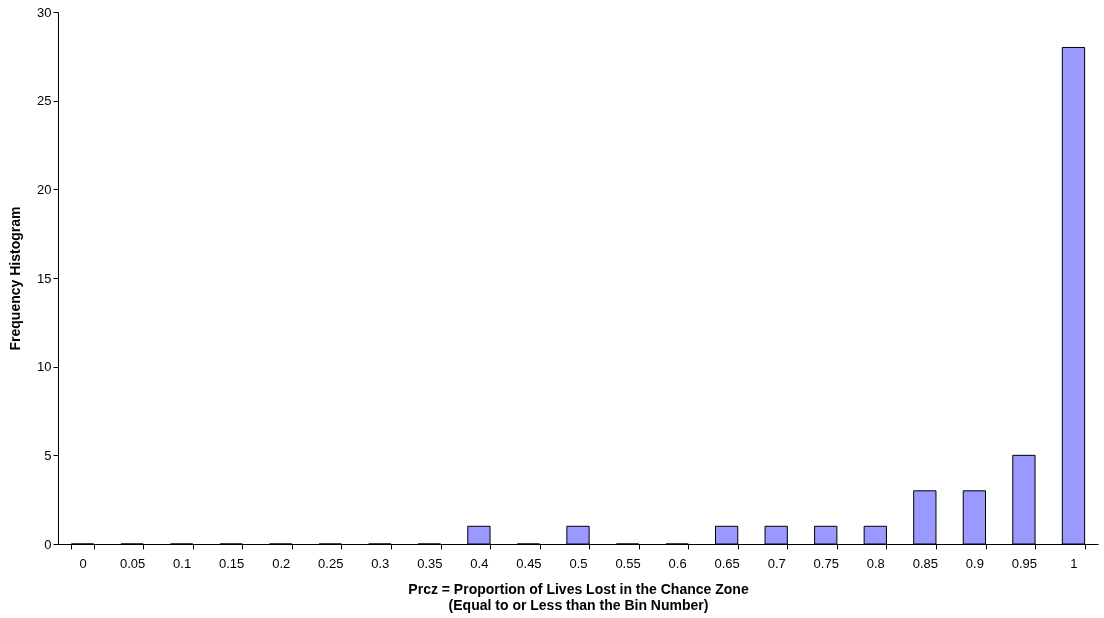 This screenshot has height=618, width=1104. Describe the element at coordinates (776, 563) in the screenshot. I see `x-tick-label: 0.7` at that location.